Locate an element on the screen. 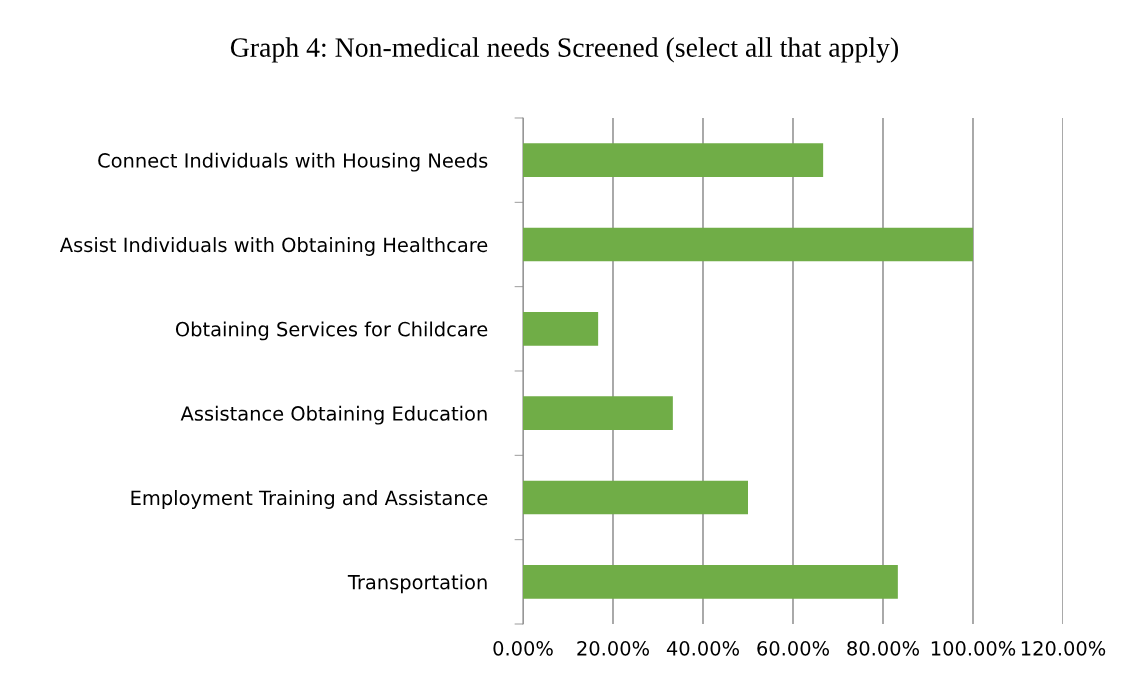  y-tick-label: Employment Training and Assistance is located at coordinates (309, 499).